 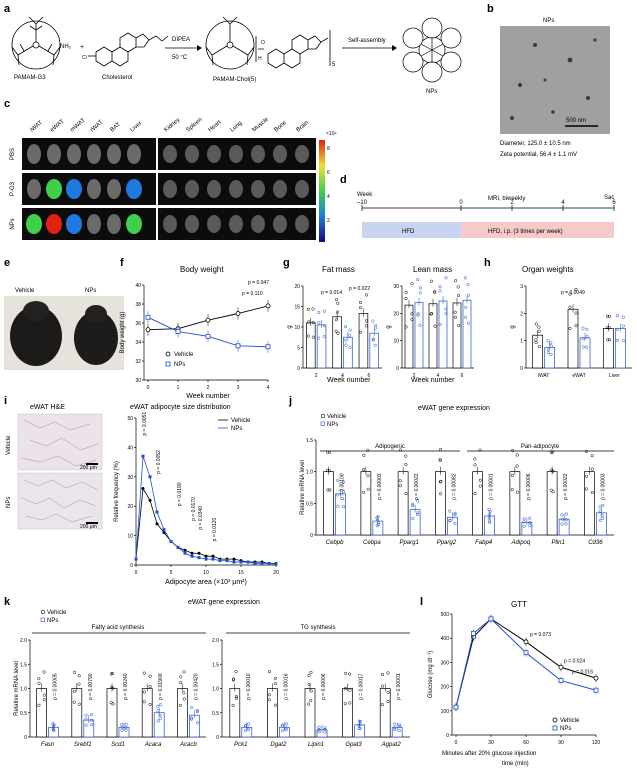 What do you see at coordinates (23, 714) in the screenshot?
I see `y-tick-label: 0.5` at bounding box center [23, 714].